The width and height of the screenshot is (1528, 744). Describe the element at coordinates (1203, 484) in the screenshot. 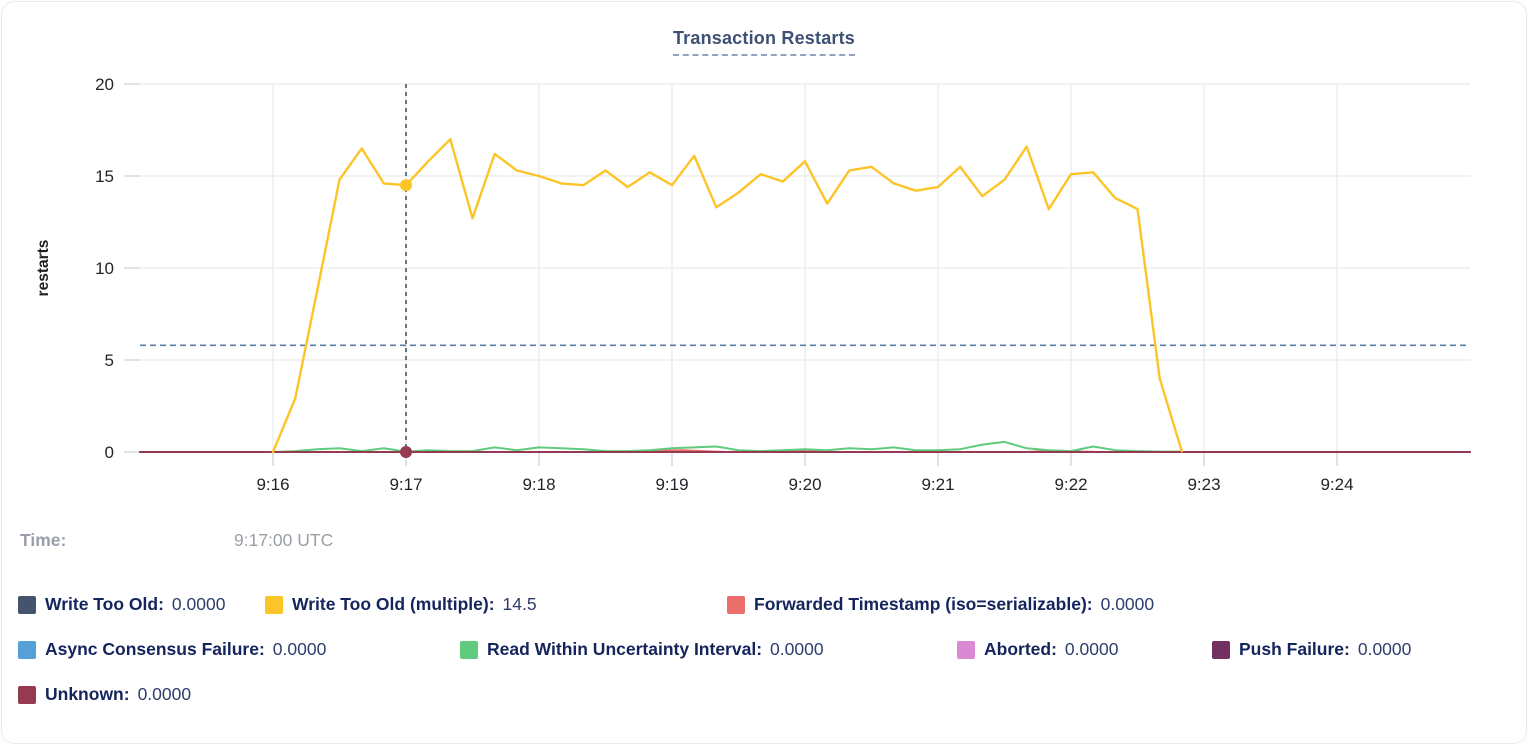

I see `x-tick-label: 9:23` at that location.